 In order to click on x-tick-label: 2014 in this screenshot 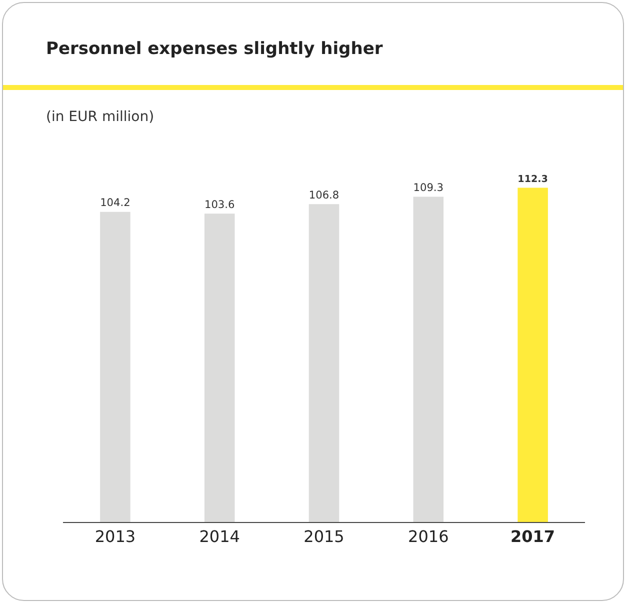, I will do `click(219, 536)`.